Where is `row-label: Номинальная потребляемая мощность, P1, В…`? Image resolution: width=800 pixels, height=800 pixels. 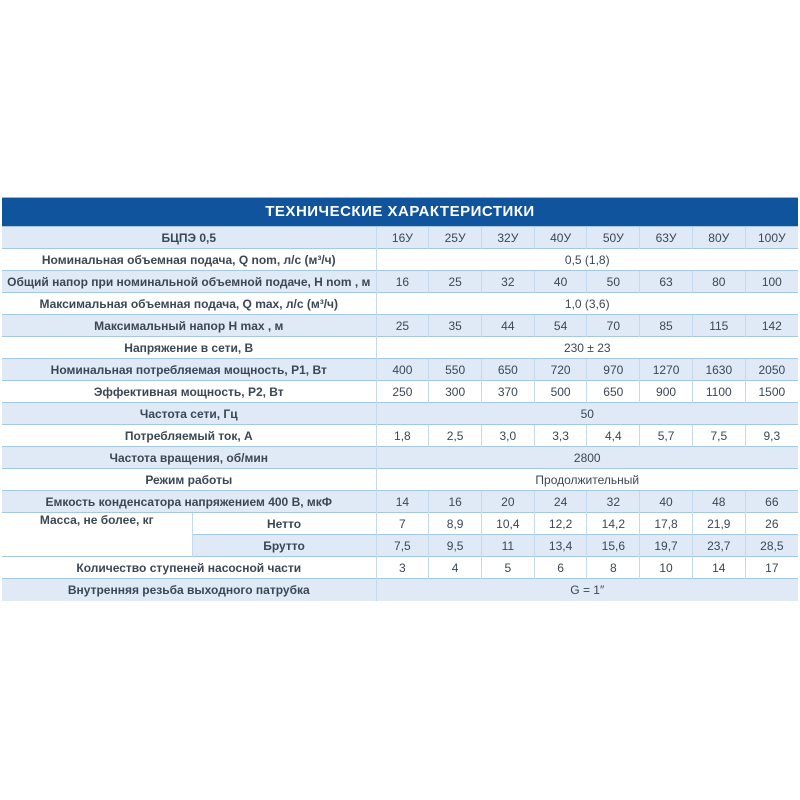
row-label: Номинальная потребляемая мощность, P1, В… is located at coordinates (189, 369).